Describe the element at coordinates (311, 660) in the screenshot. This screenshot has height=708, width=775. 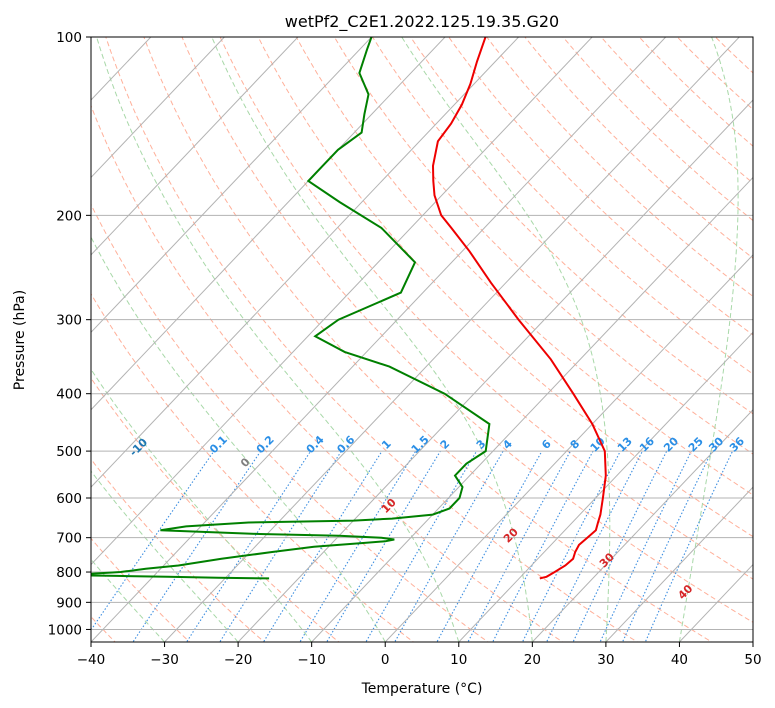
I see `x-tick-label: −10` at that location.